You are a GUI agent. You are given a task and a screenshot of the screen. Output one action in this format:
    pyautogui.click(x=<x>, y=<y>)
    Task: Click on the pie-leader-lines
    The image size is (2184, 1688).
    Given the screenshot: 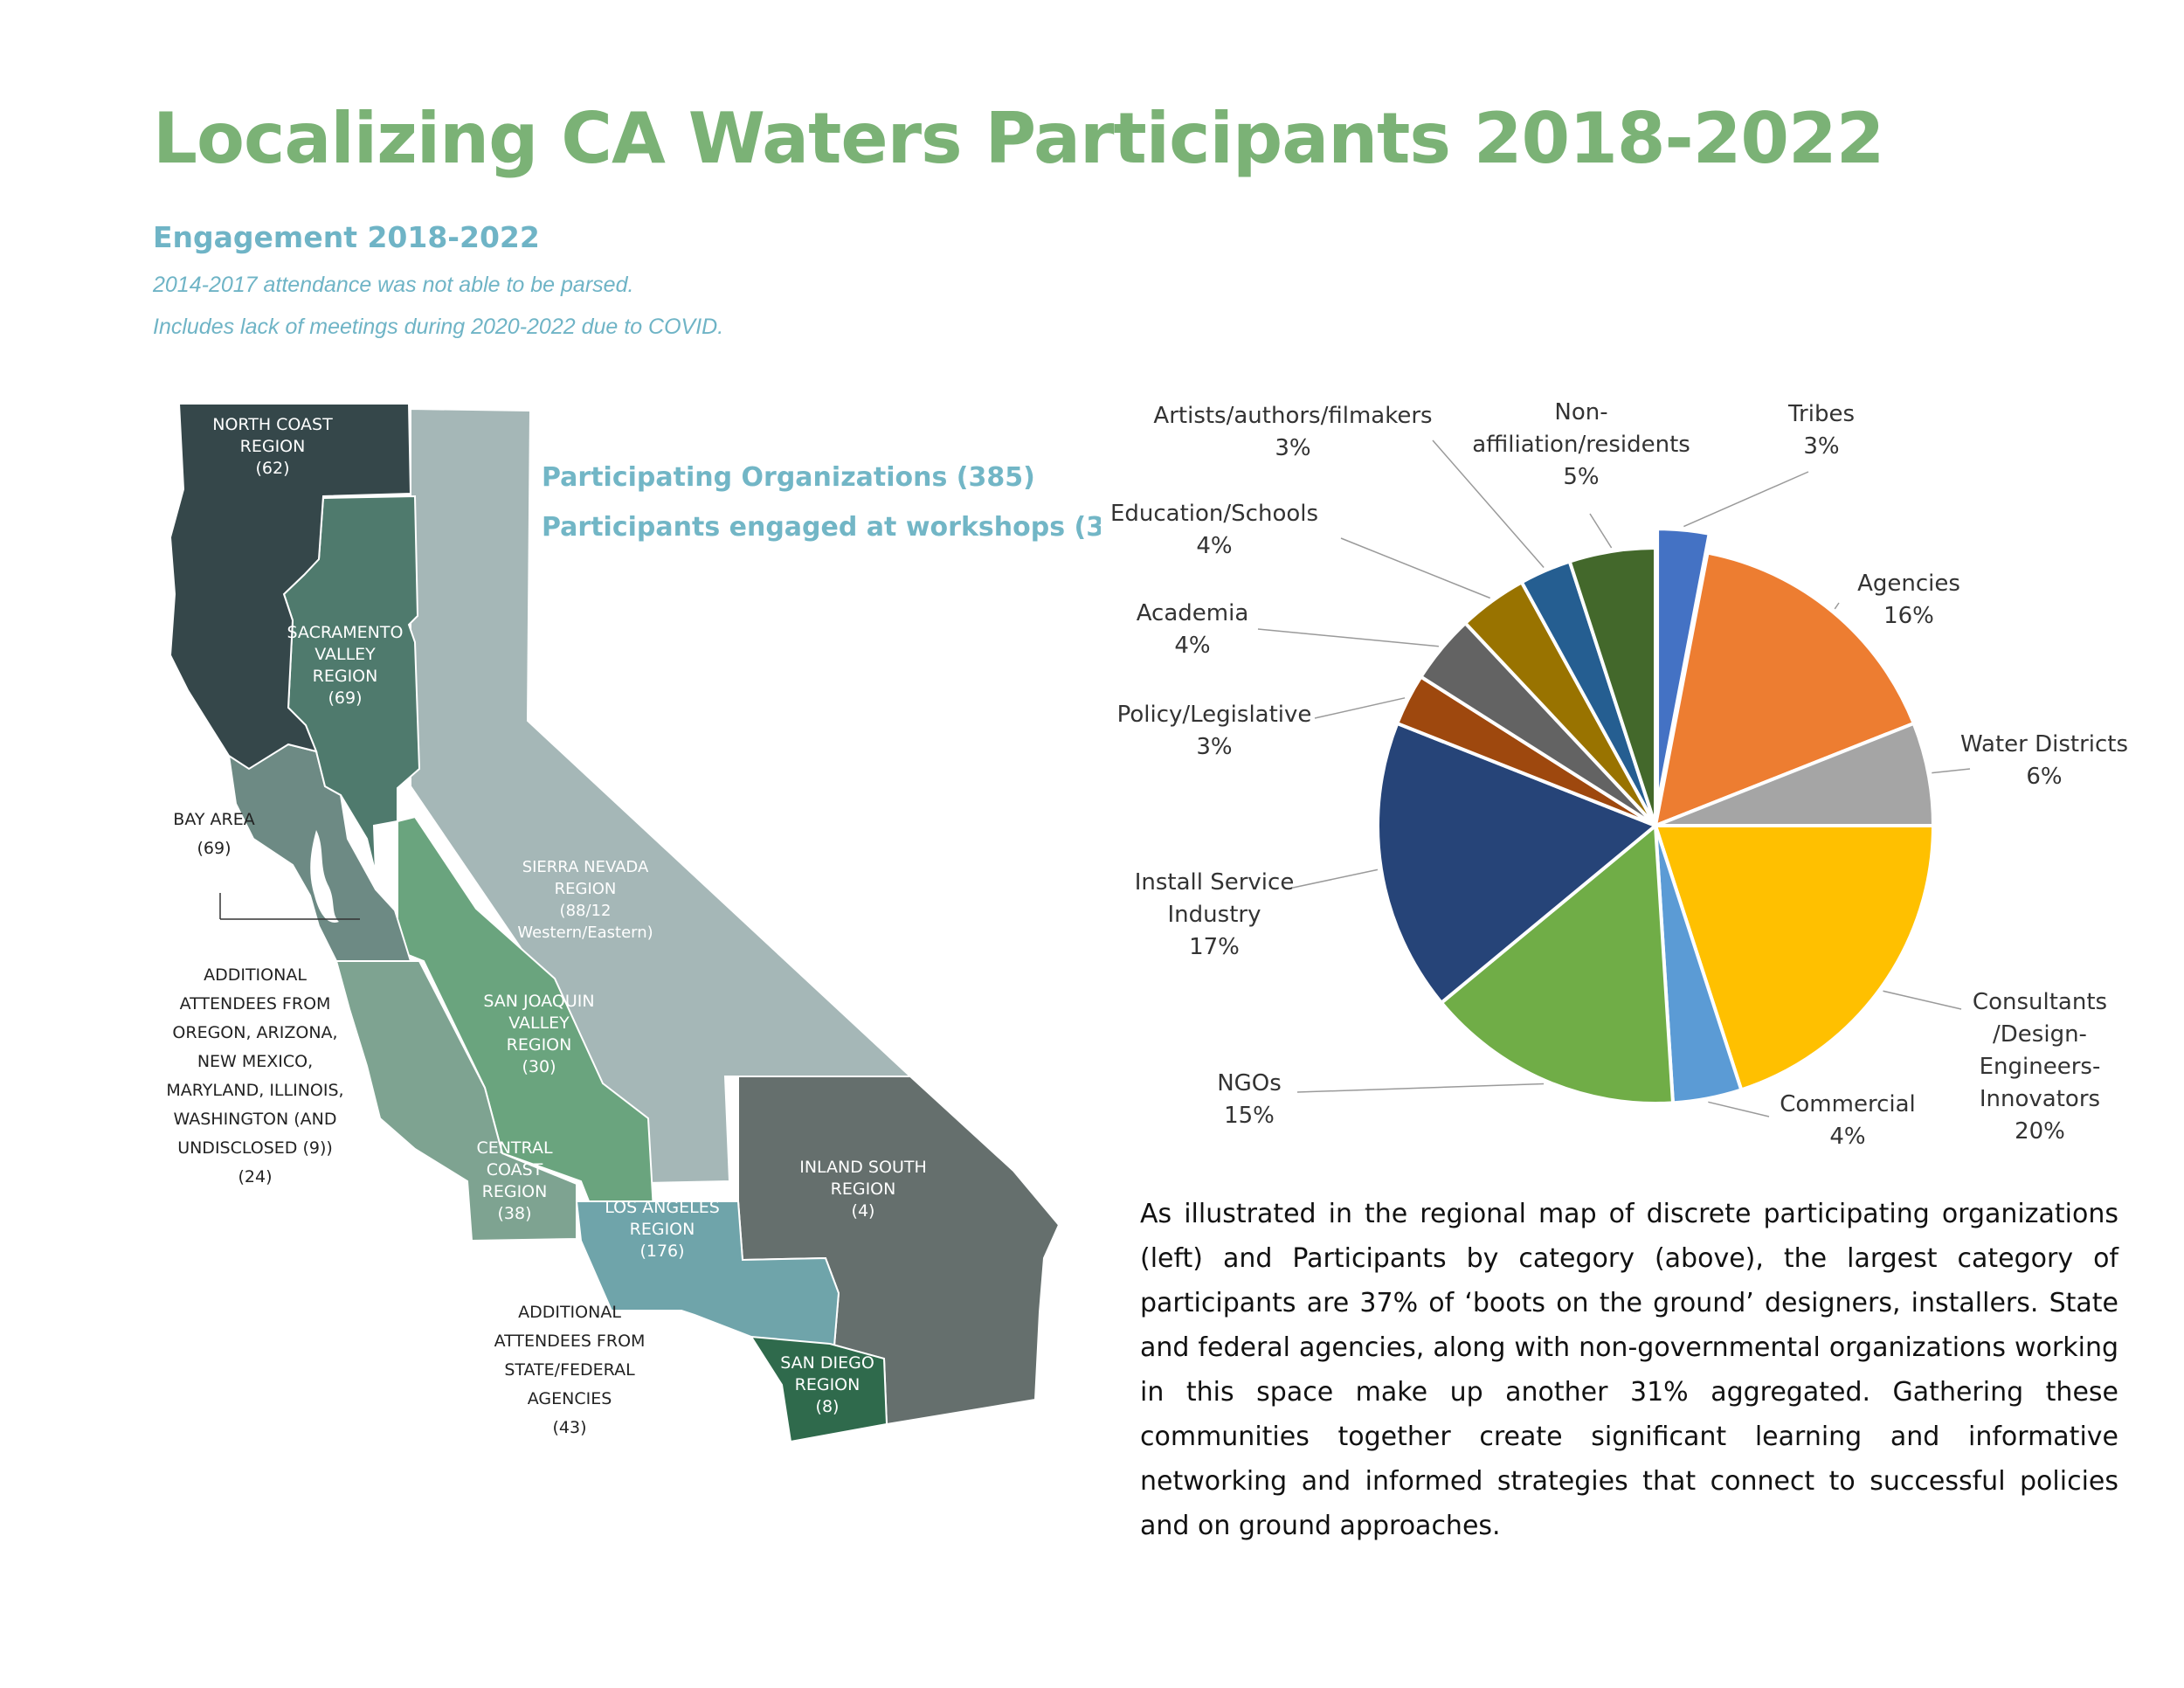 What is the action you would take?
    pyautogui.click(x=1614, y=778)
    